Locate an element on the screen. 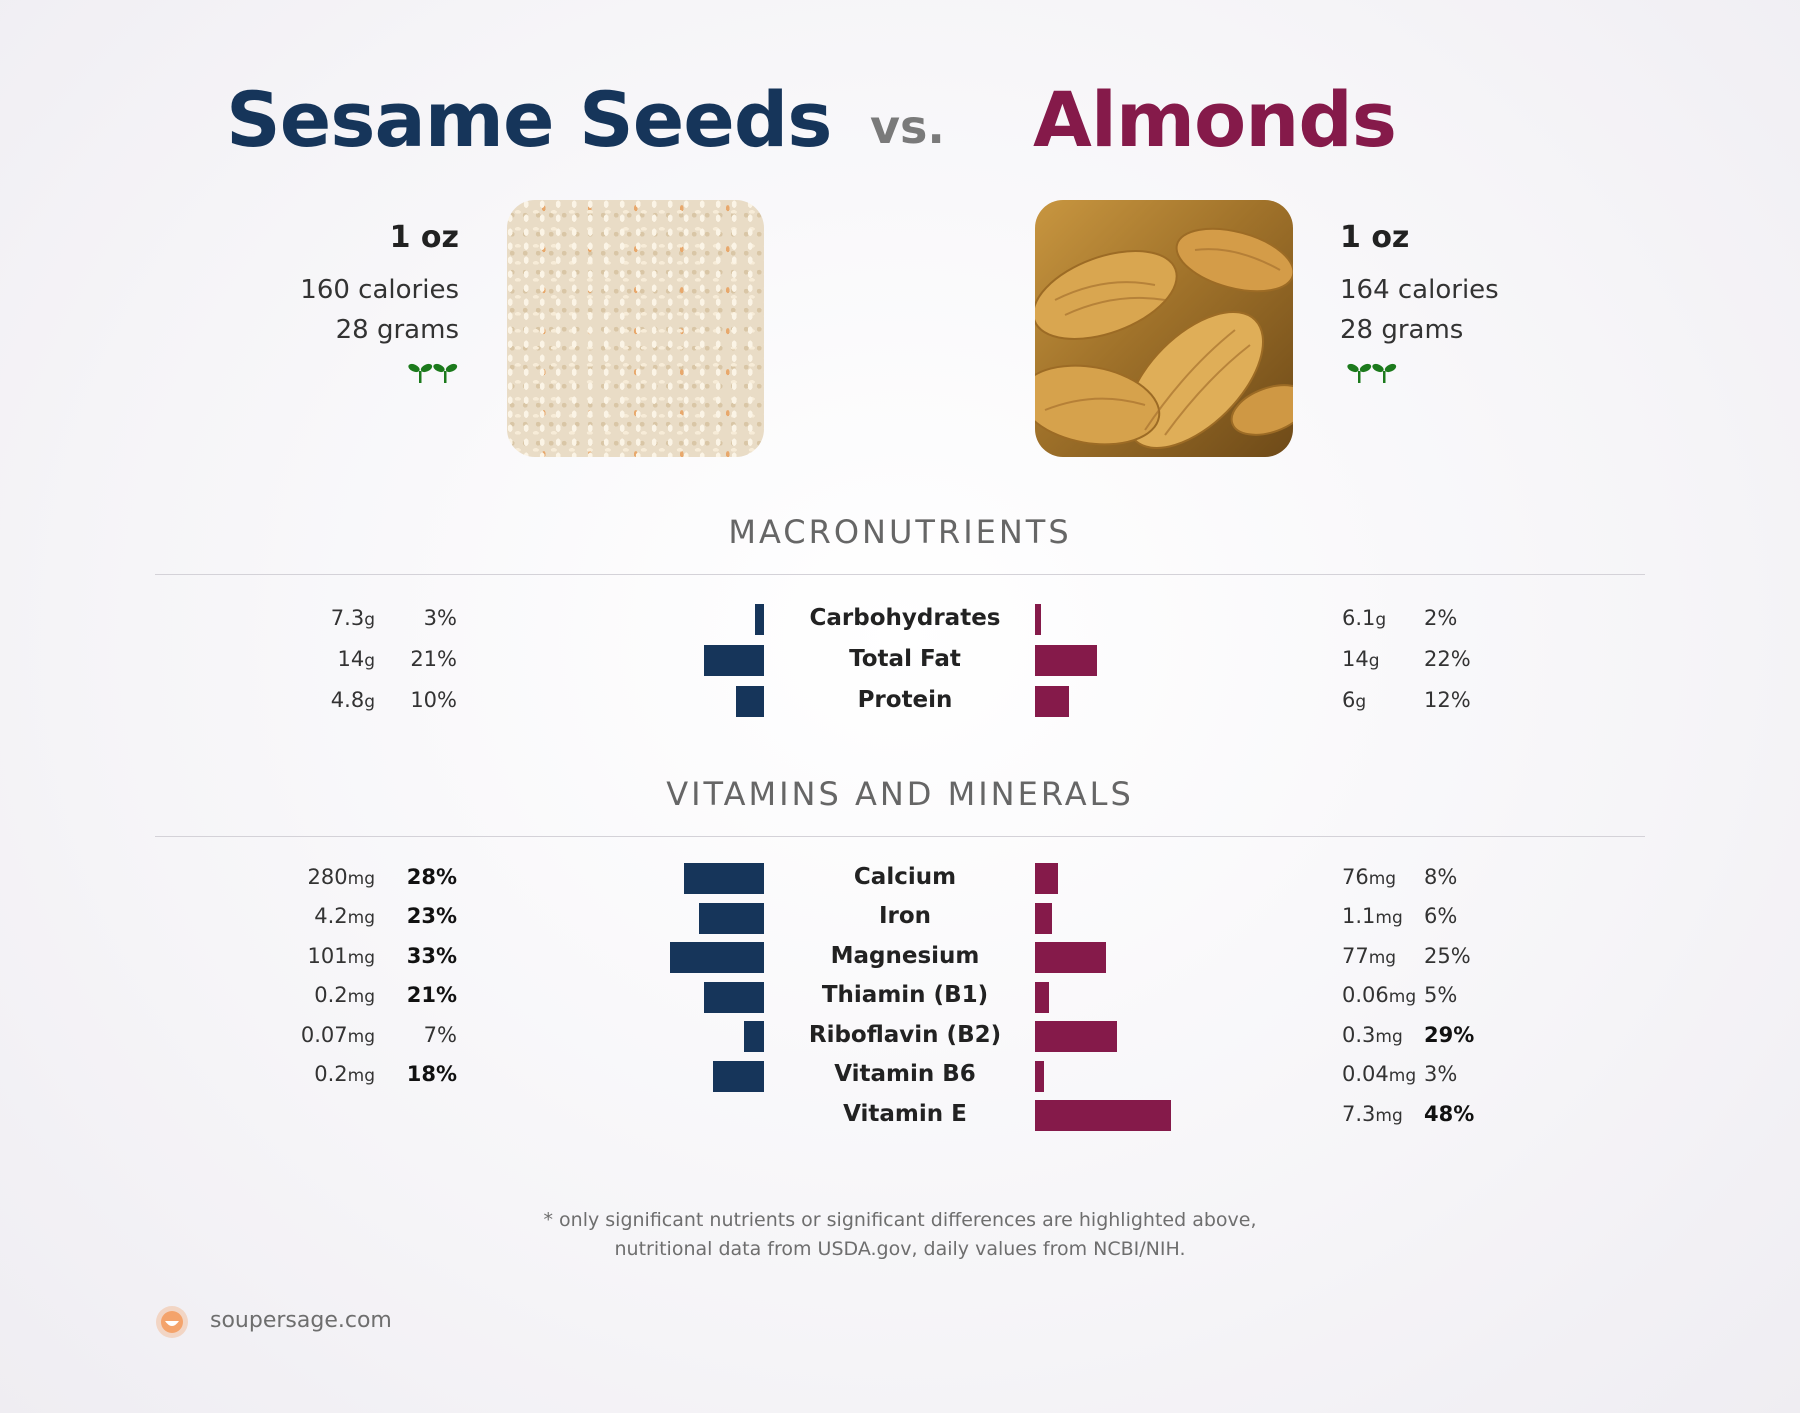 The width and height of the screenshot is (1800, 1413). left-daily-value: 28% is located at coordinates (431, 876).